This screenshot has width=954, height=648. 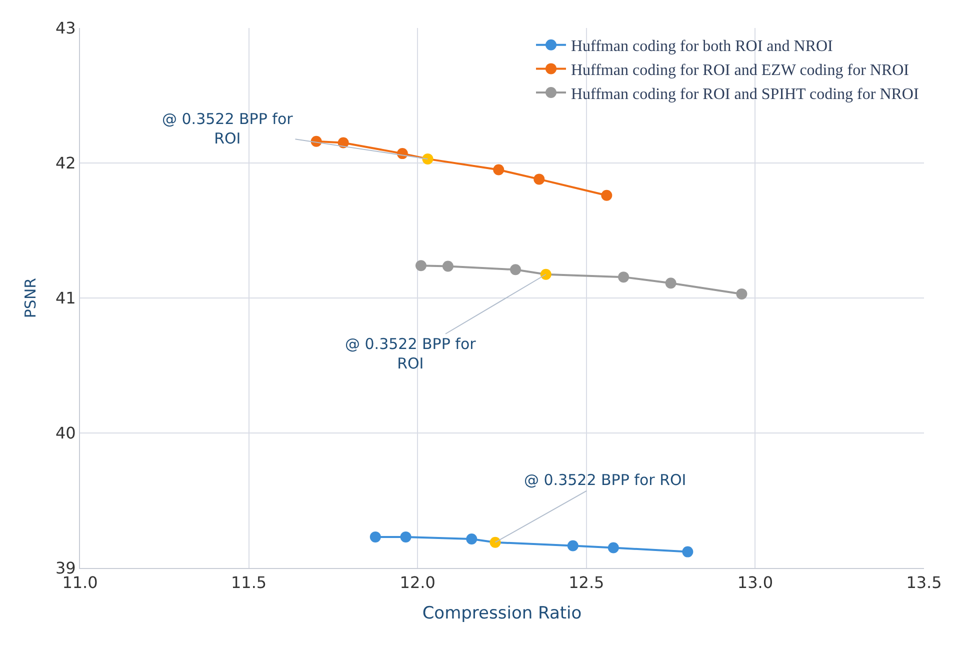 I want to click on y-tick-label: 40, so click(x=65, y=433).